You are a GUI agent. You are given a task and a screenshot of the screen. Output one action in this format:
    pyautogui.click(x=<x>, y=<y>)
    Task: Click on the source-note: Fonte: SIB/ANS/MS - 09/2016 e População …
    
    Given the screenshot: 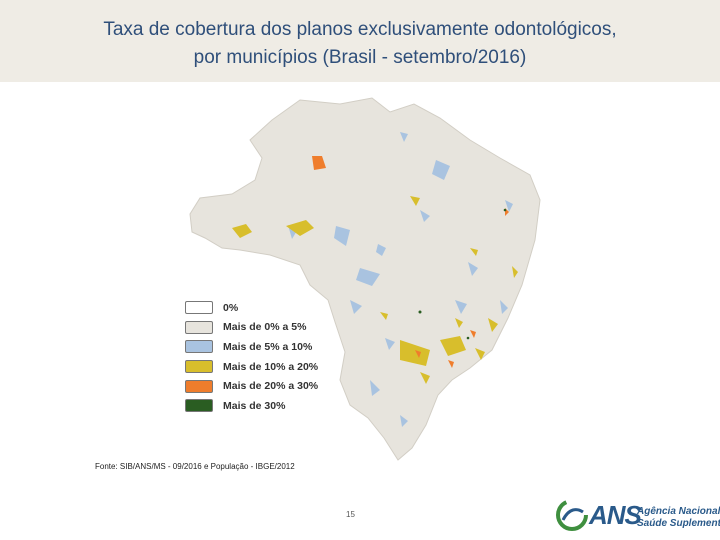 What is the action you would take?
    pyautogui.click(x=195, y=466)
    